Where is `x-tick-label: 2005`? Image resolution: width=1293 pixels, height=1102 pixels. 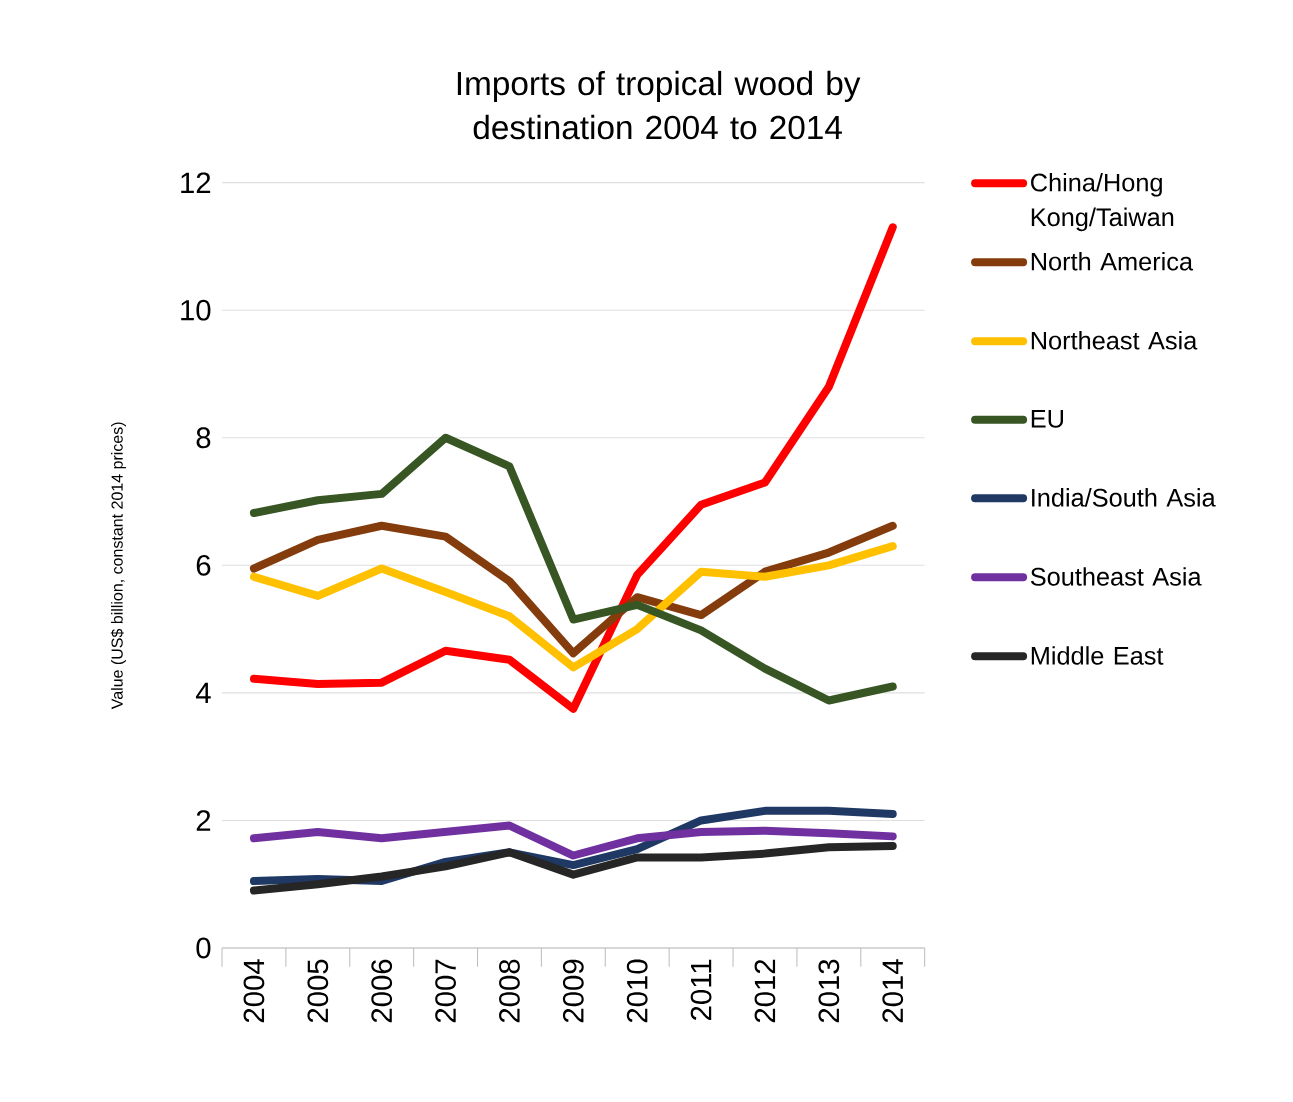 x-tick-label: 2005 is located at coordinates (318, 991).